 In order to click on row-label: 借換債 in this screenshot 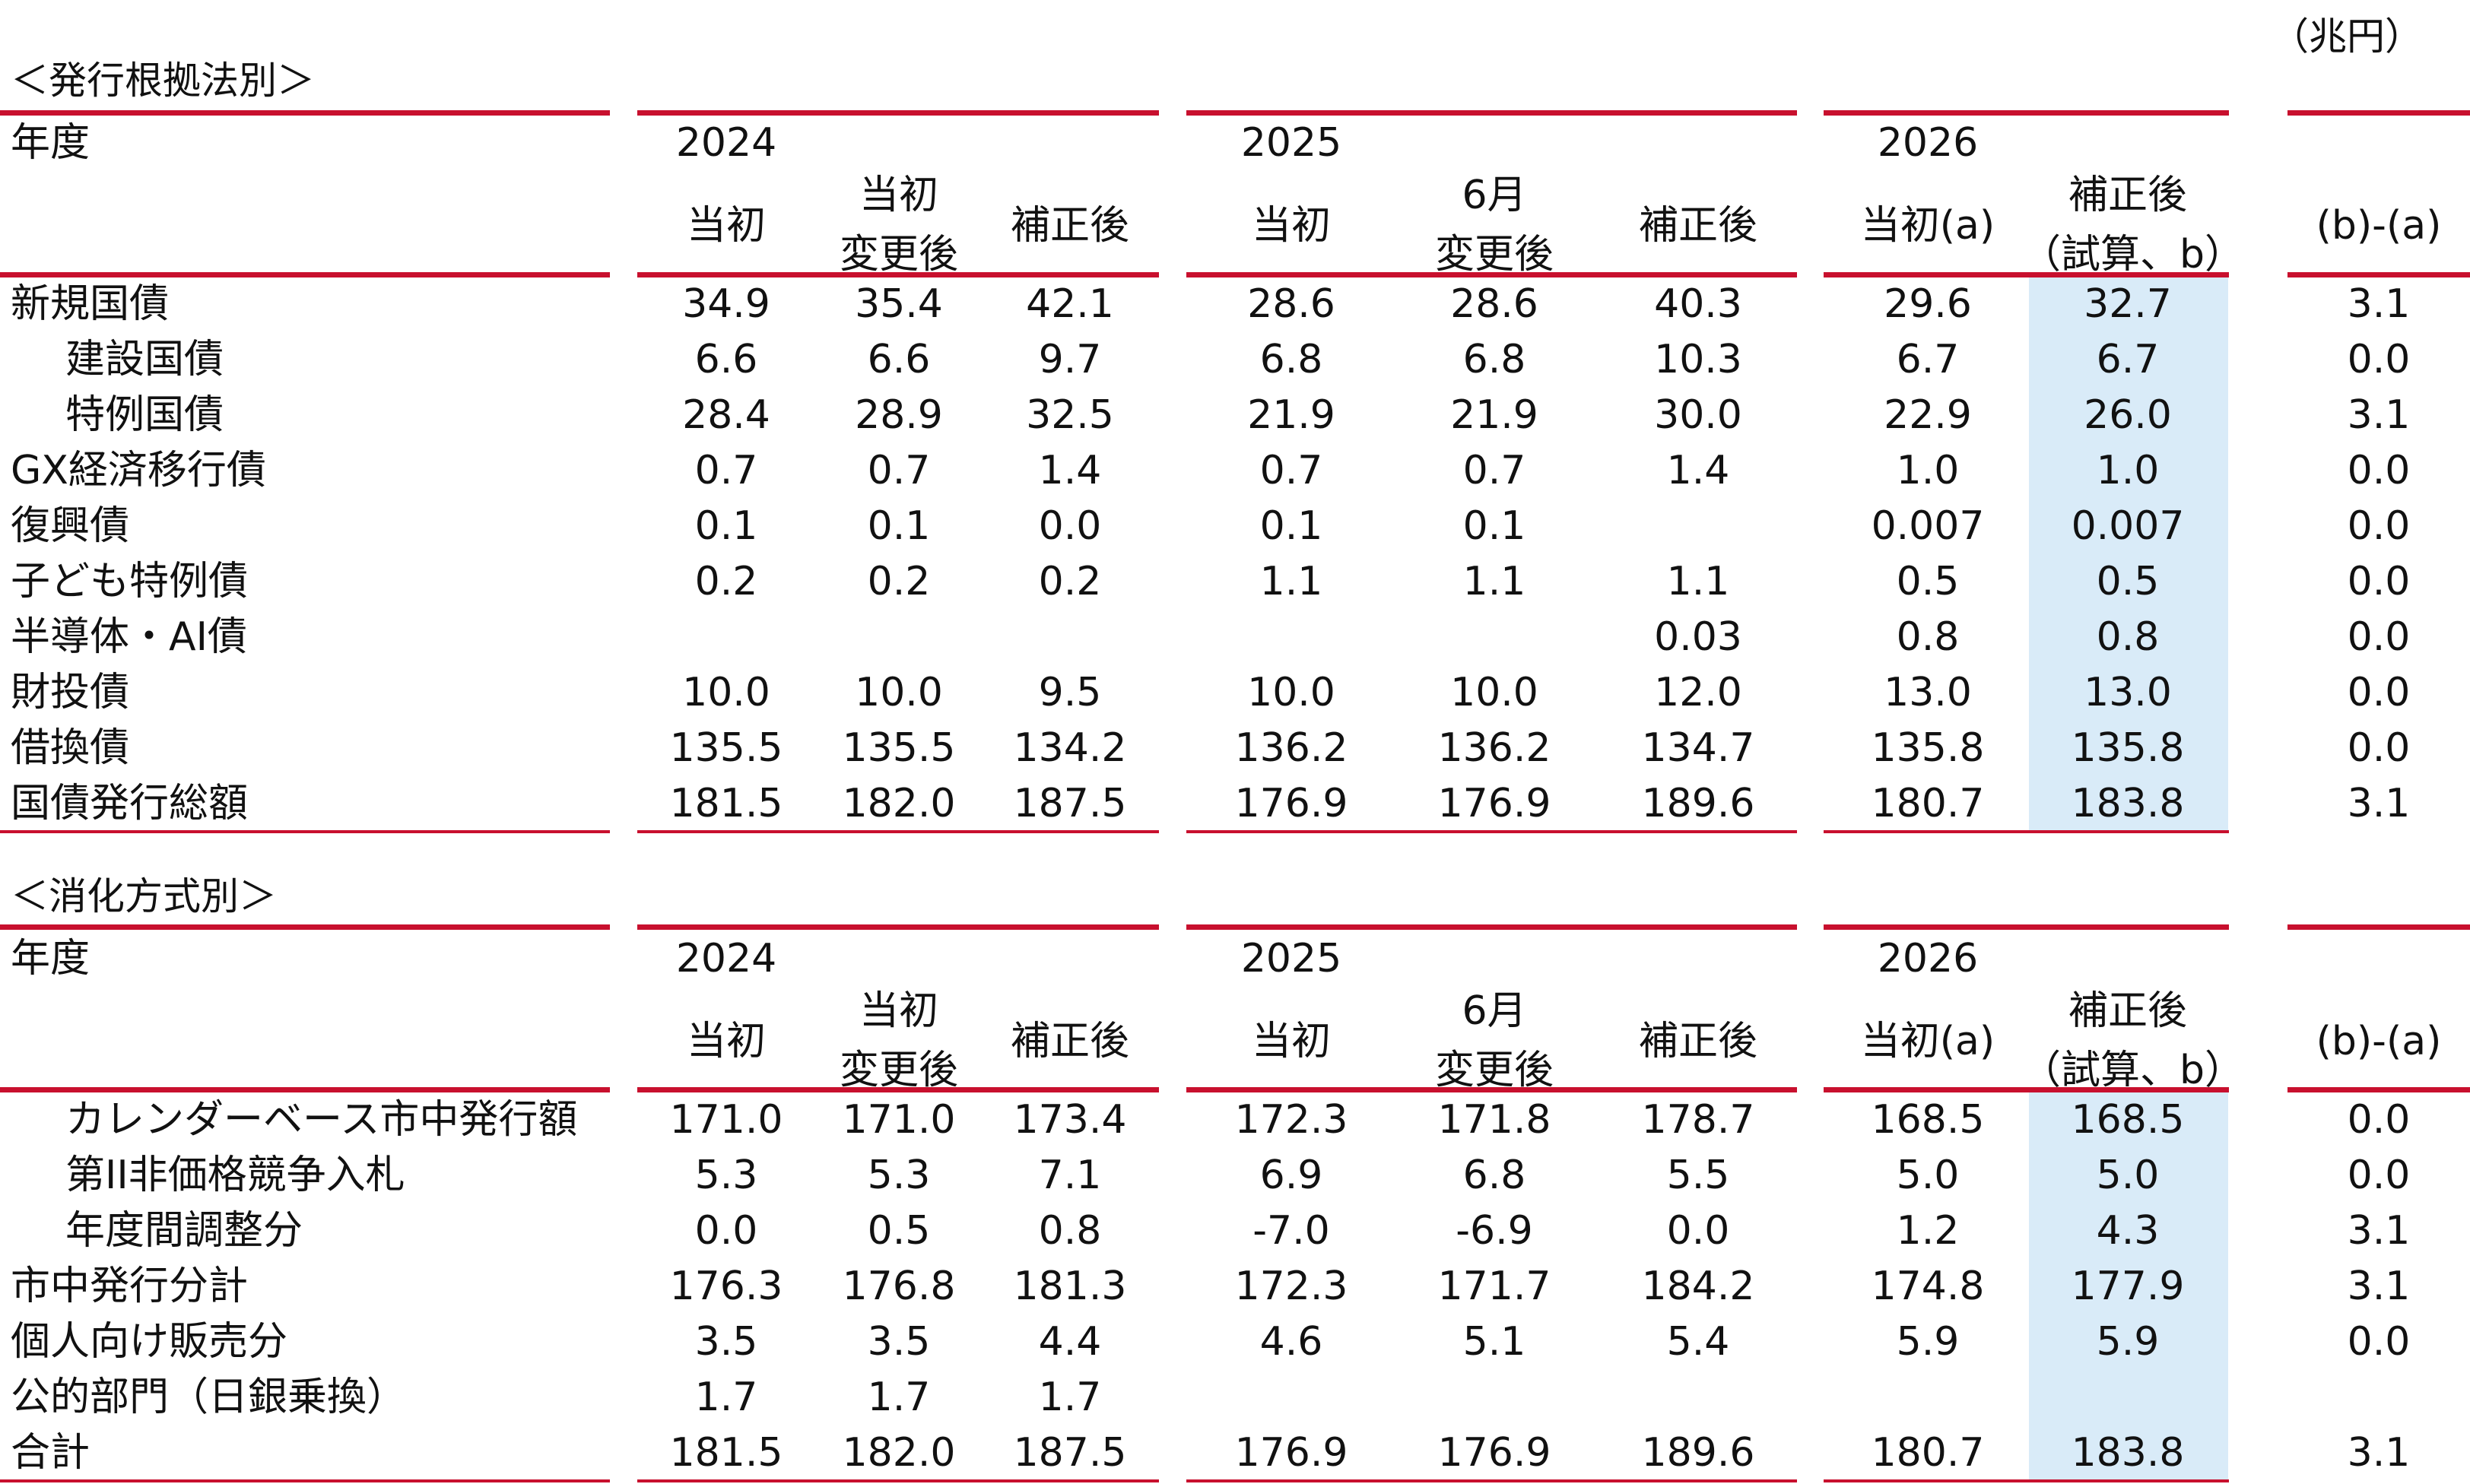, I will do `click(71, 748)`.